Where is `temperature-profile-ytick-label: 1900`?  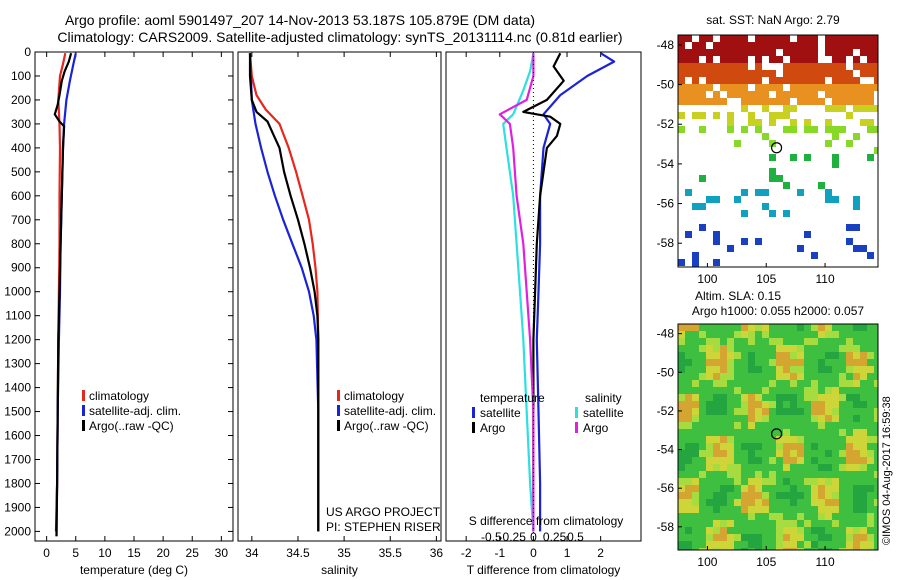 temperature-profile-ytick-label: 1900 is located at coordinates (17, 507).